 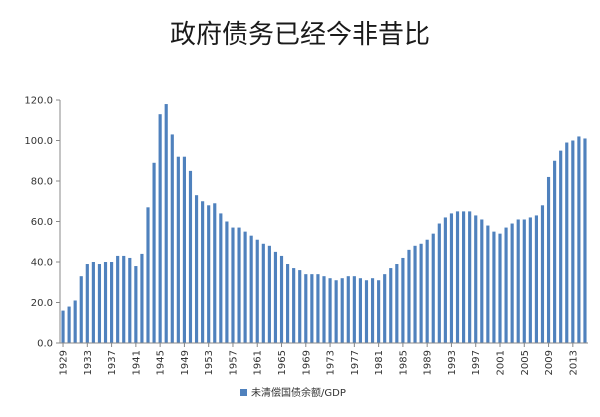 What do you see at coordinates (282, 362) in the screenshot?
I see `x-tick-label: 1965` at bounding box center [282, 362].